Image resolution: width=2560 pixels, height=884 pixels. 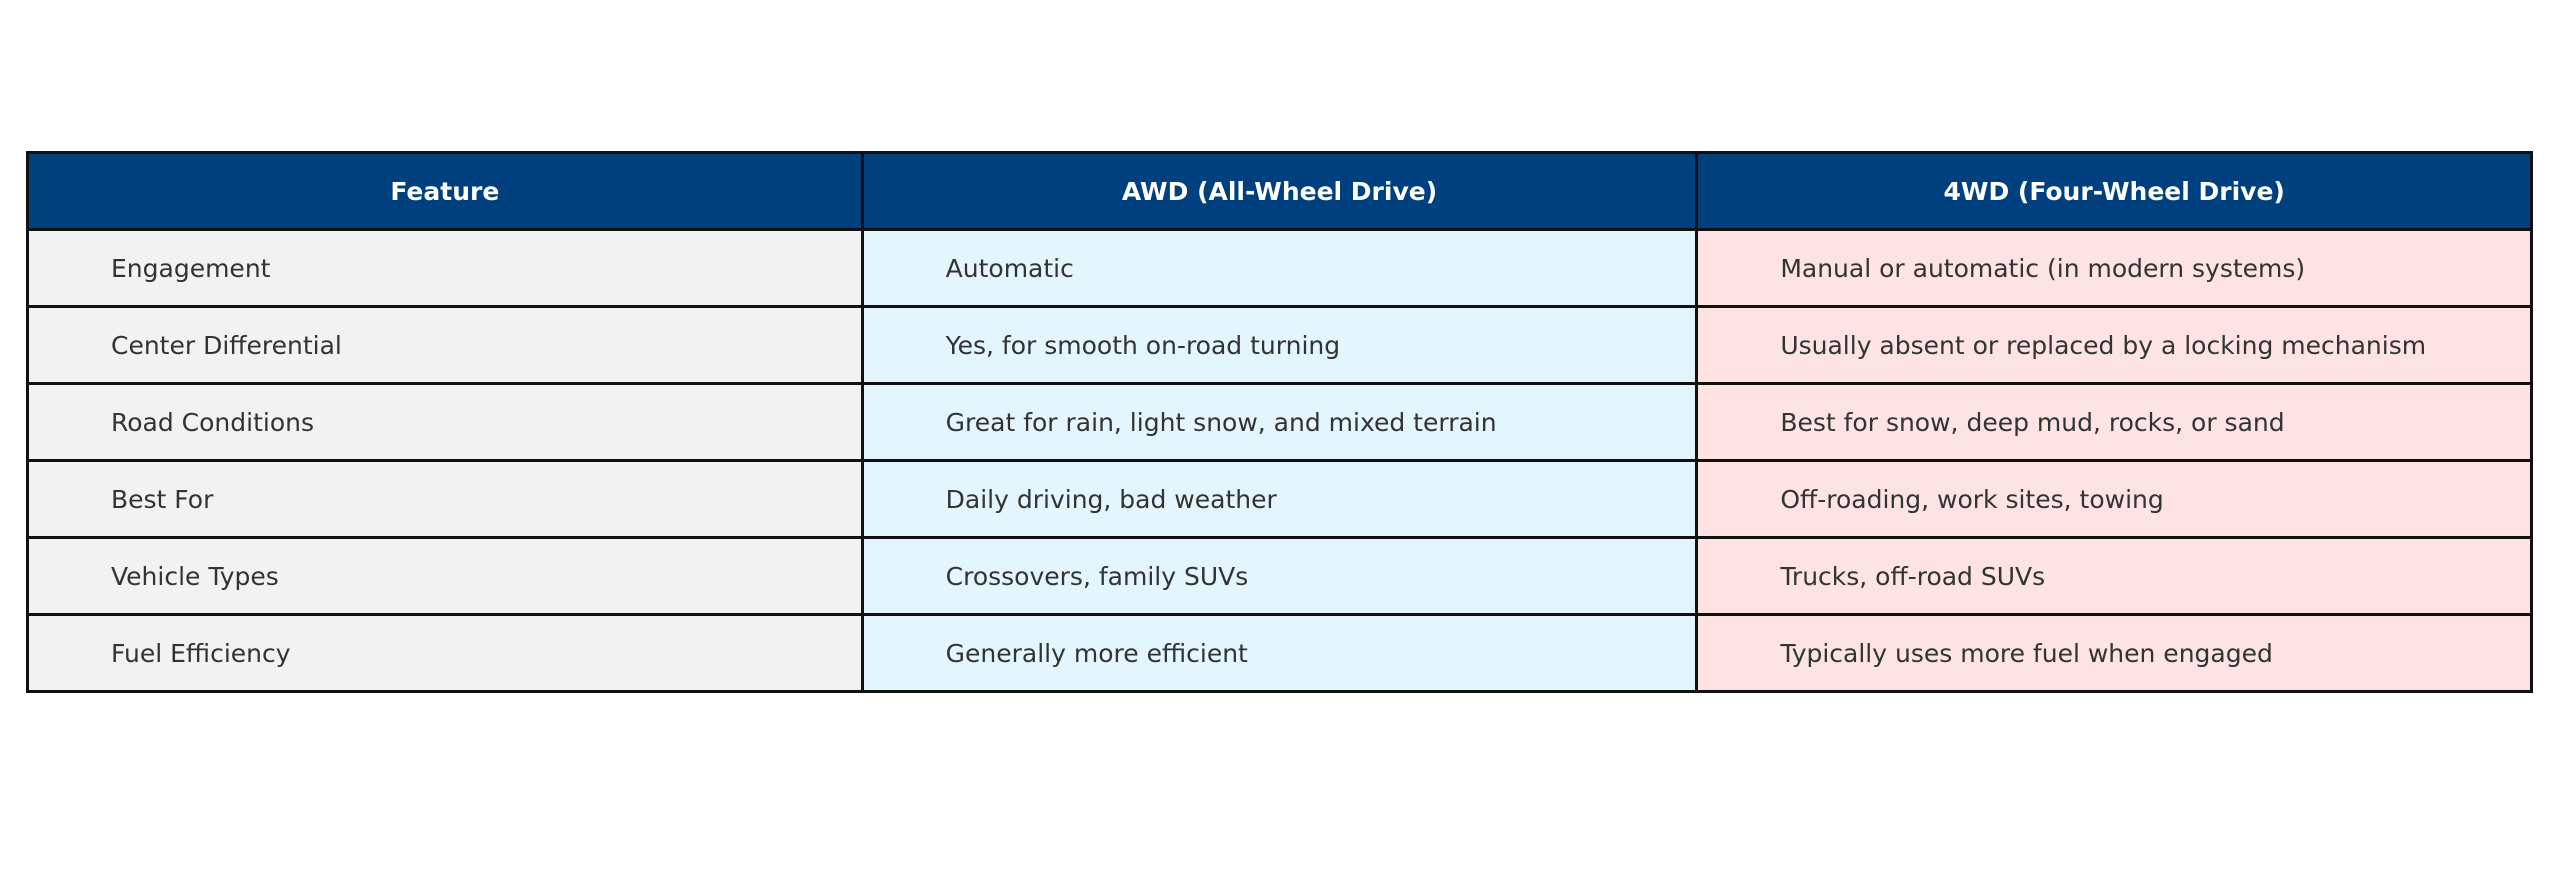 What do you see at coordinates (445, 422) in the screenshot?
I see `table-cell: Road Conditions` at bounding box center [445, 422].